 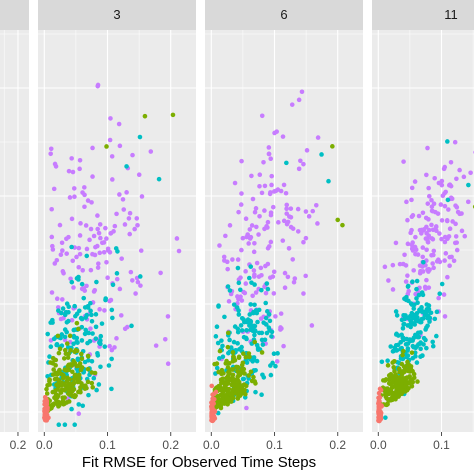 What do you see at coordinates (337, 445) in the screenshot?
I see `x-tick-label: 0.2` at bounding box center [337, 445].